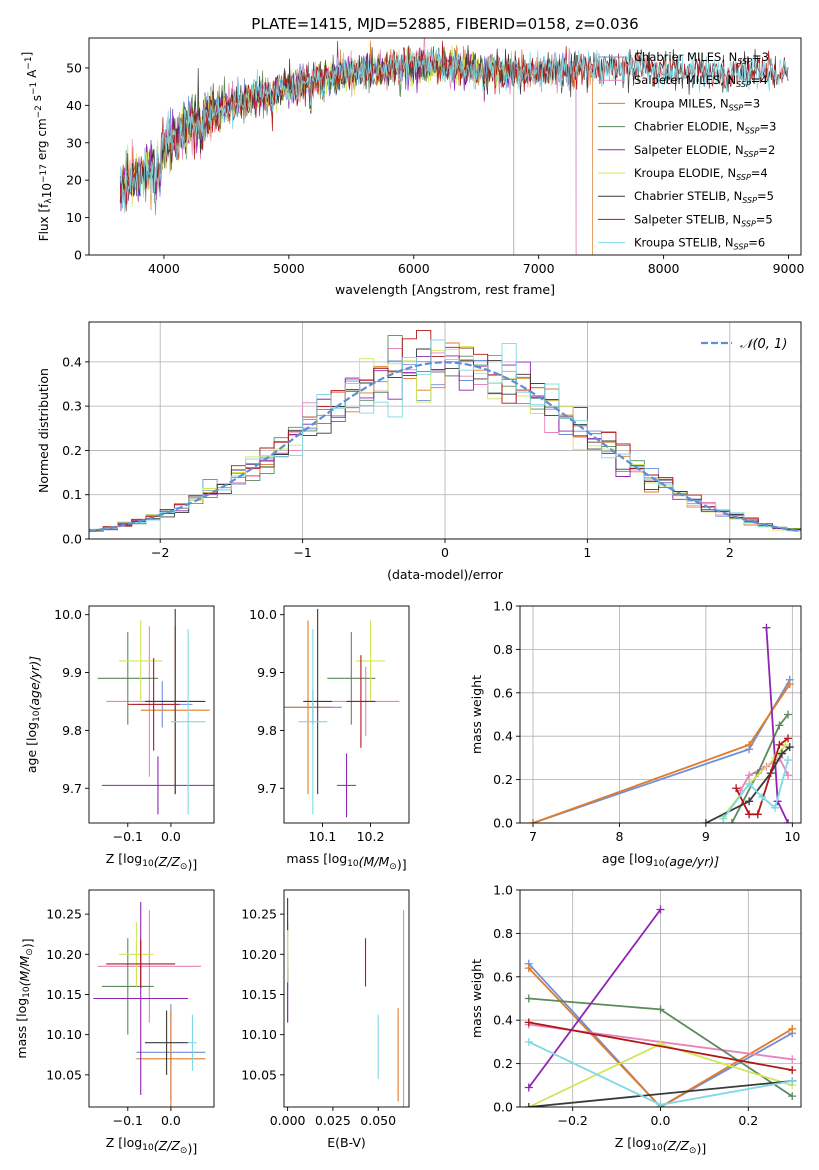 This screenshot has height=1170, width=819. What do you see at coordinates (763, 344) in the screenshot?
I see `legend-entry: 𝒩(0, 1)` at bounding box center [763, 344].